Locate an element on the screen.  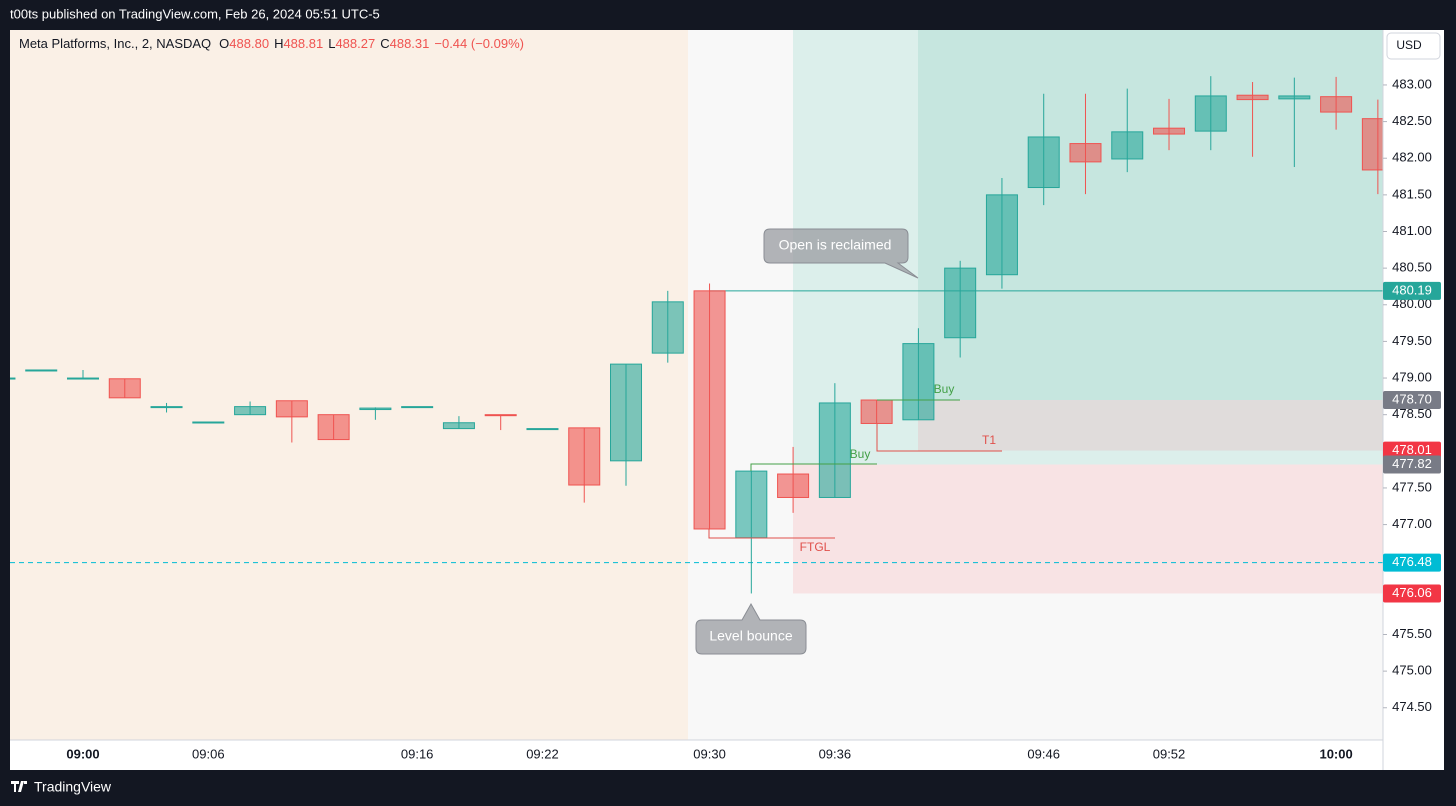
y-tick-label: 480.50 is located at coordinates (1412, 267).